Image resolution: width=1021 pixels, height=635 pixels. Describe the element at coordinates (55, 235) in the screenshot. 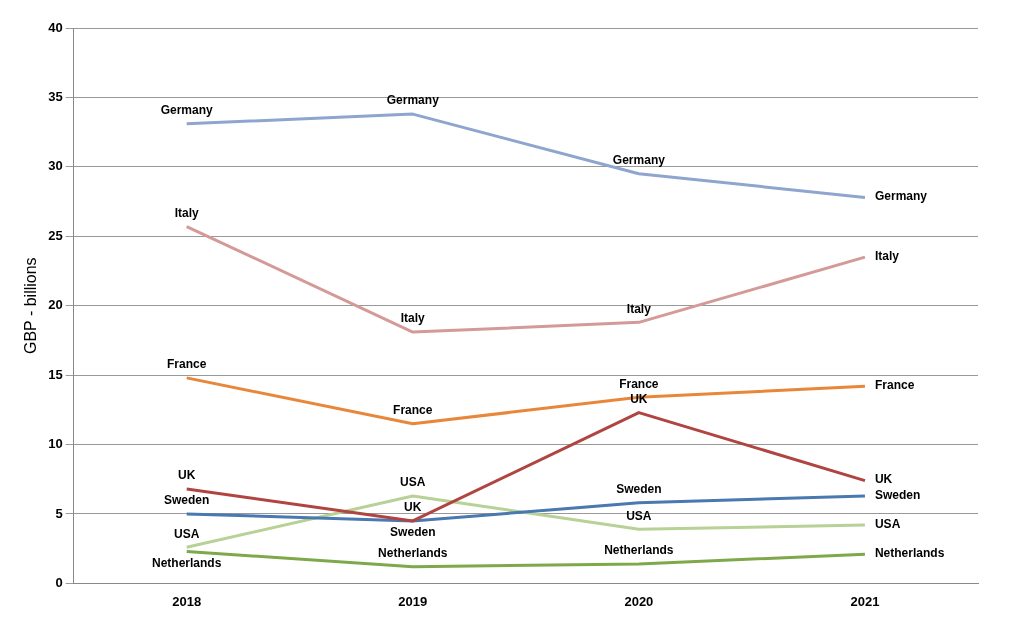

I see `y-tick-label: 25` at that location.